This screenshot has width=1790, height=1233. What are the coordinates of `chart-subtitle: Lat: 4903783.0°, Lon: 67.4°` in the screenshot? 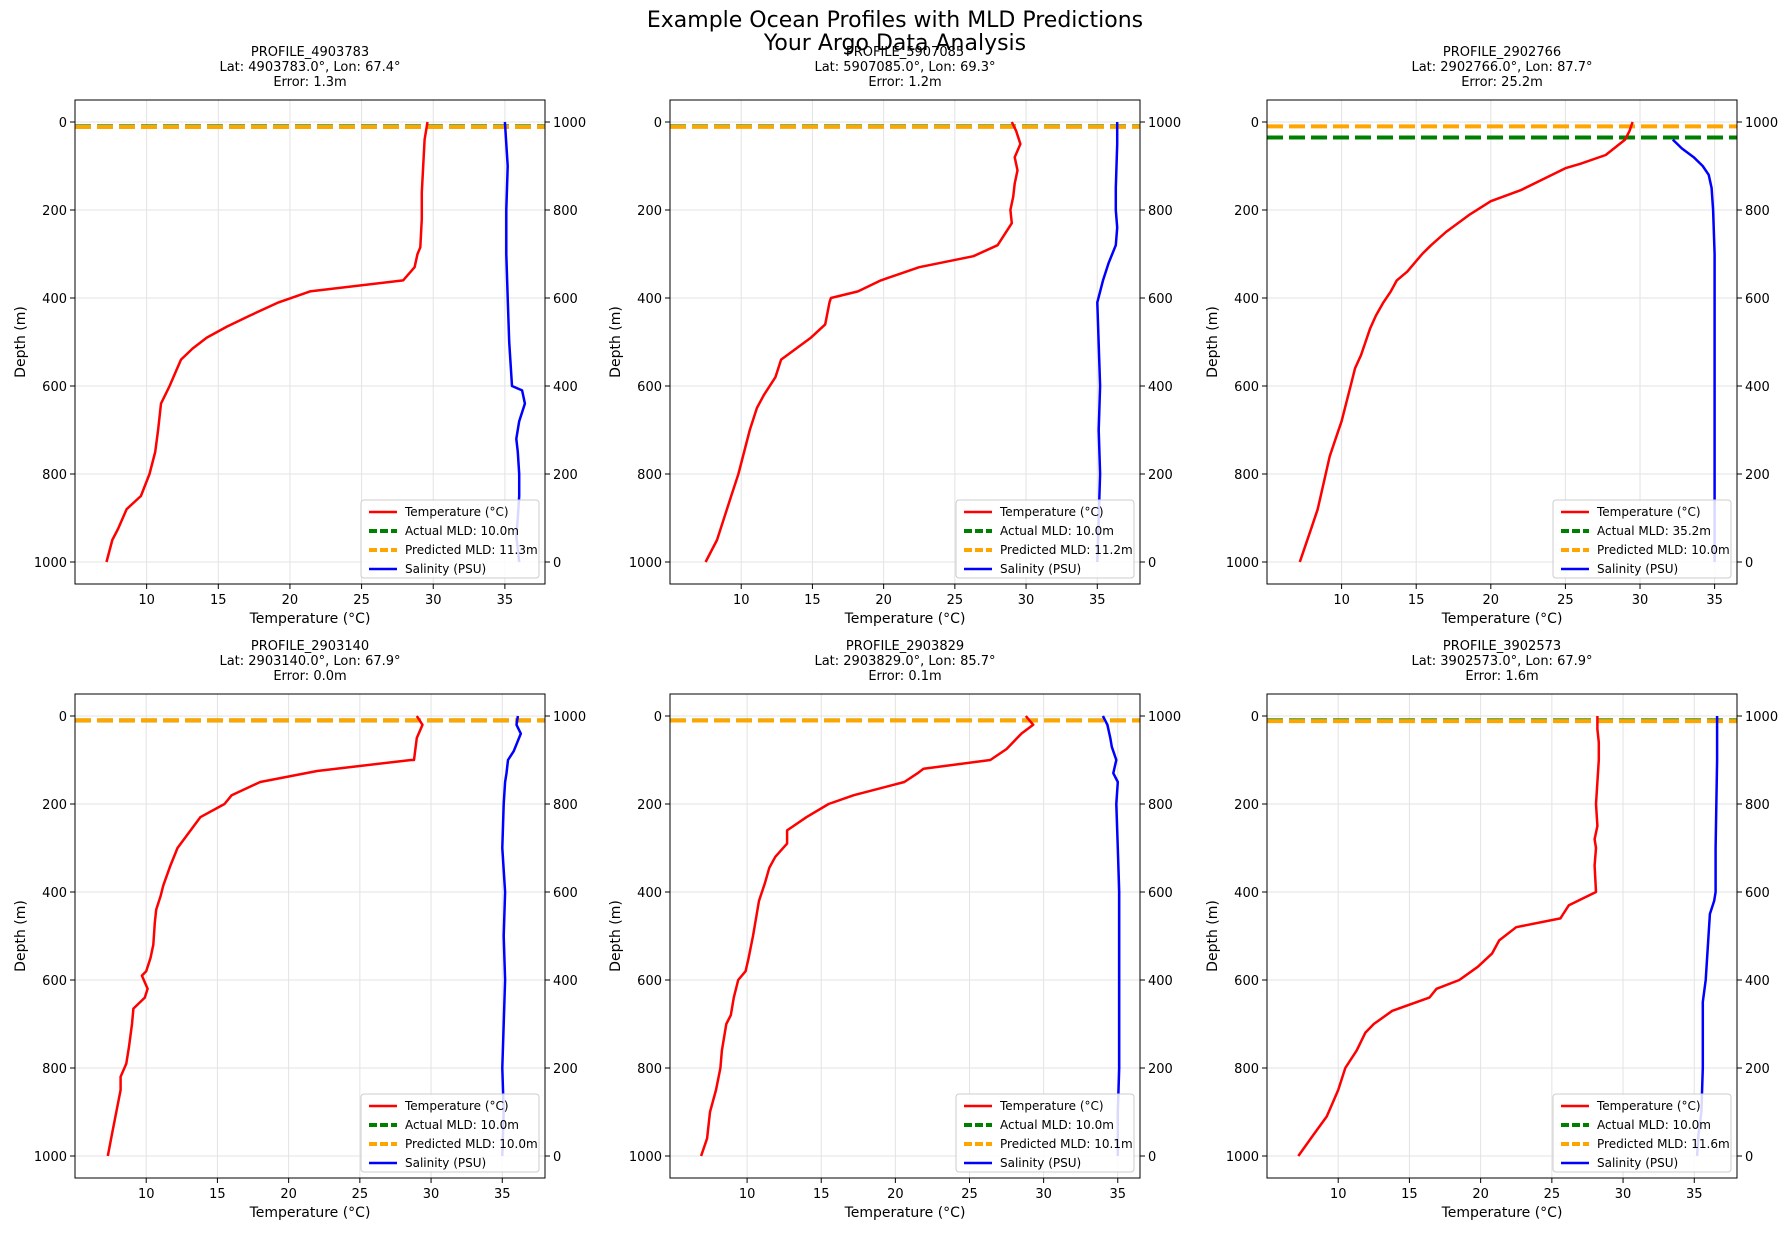 It's located at (309, 67).